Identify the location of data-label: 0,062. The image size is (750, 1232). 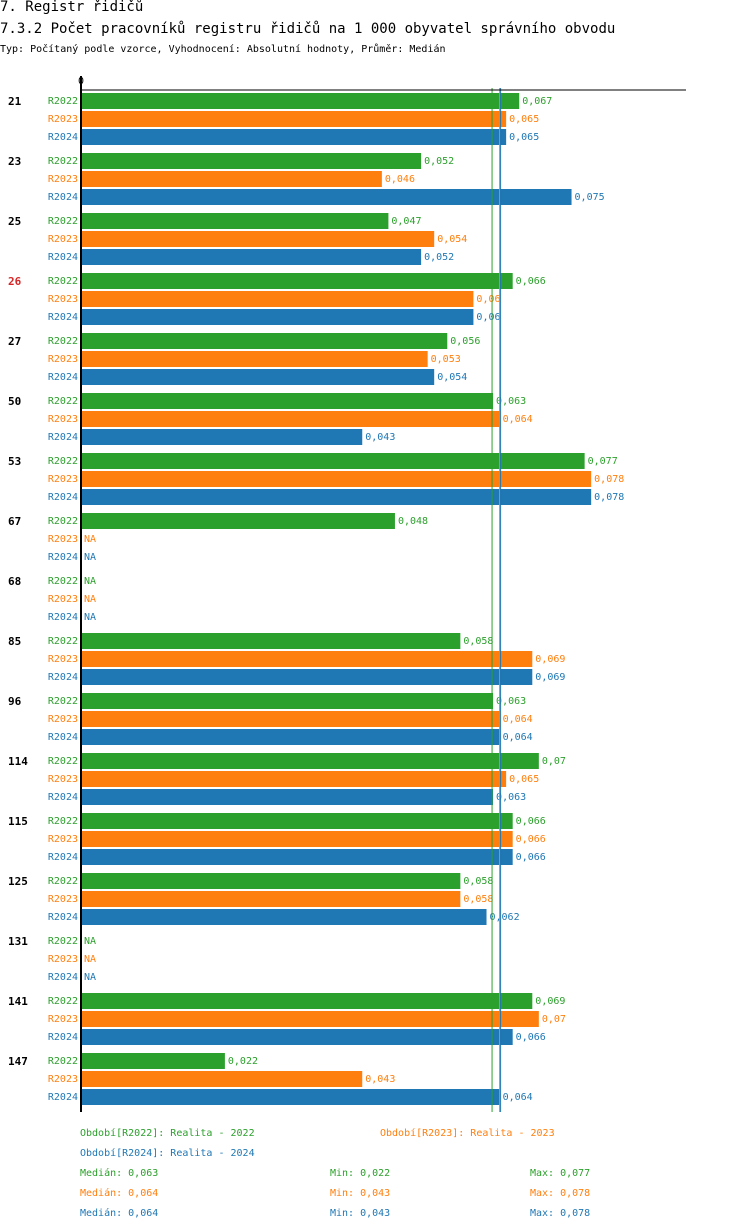
(505, 917).